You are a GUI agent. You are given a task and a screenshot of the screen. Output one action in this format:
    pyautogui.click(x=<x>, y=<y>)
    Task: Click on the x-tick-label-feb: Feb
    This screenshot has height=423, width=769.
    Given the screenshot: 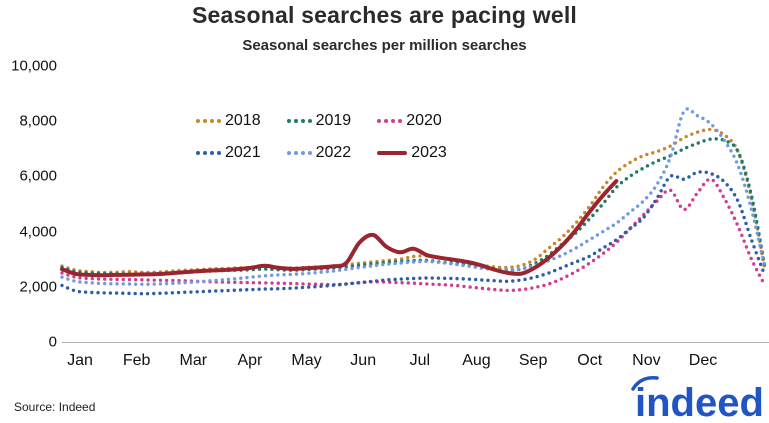 What is the action you would take?
    pyautogui.click(x=136, y=360)
    